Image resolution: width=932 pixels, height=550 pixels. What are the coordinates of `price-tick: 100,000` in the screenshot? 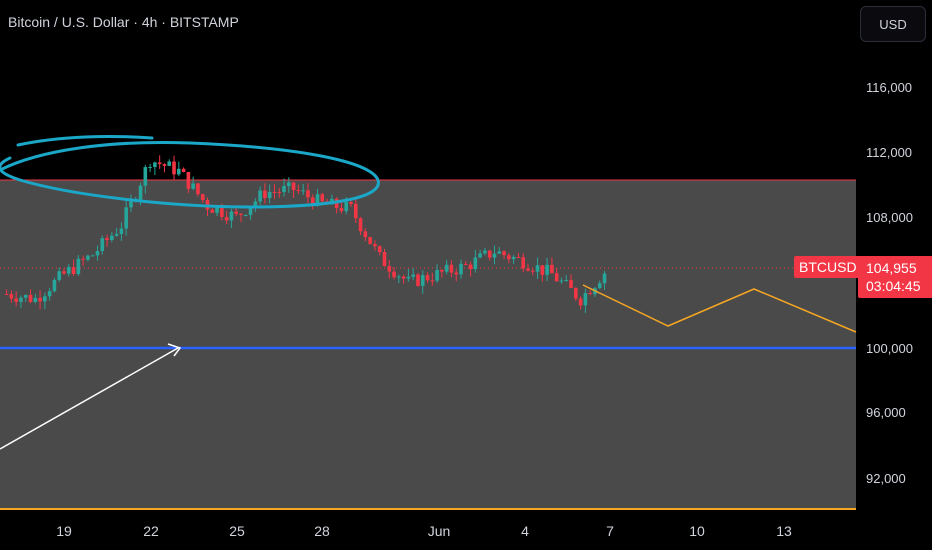 It's located at (889, 348).